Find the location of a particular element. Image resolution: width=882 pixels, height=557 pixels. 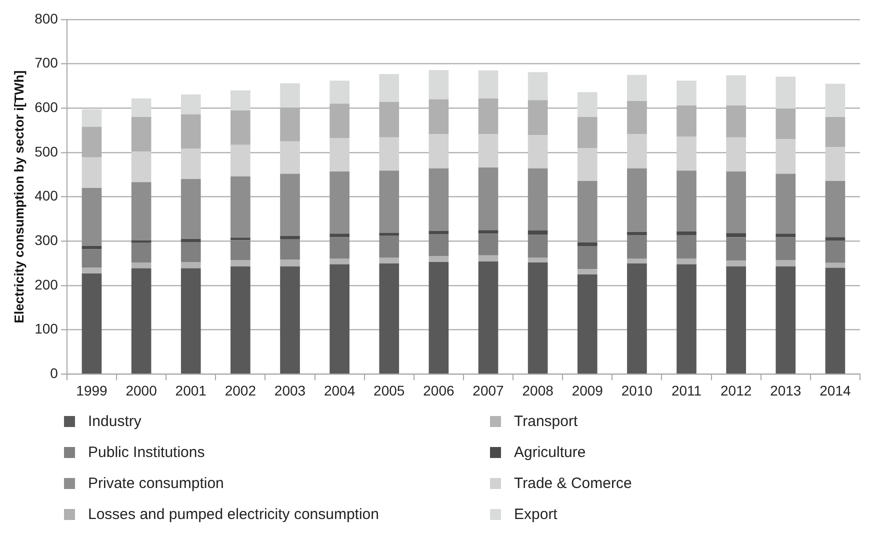

y-tick-label: 700 is located at coordinates (46, 62).